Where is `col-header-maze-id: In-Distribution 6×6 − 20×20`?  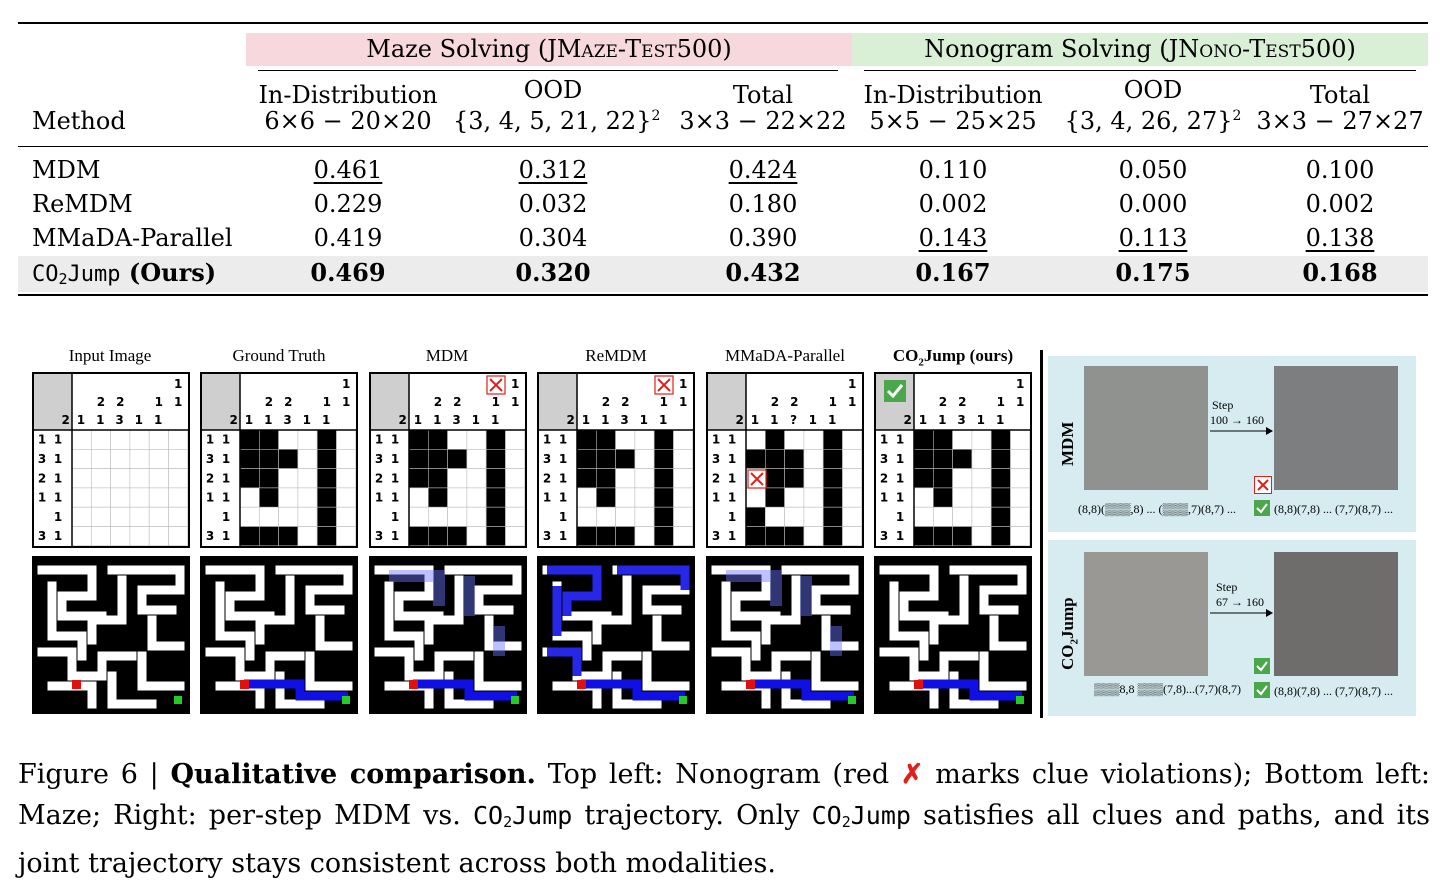
col-header-maze-id: In-Distribution 6×6 − 20×20 is located at coordinates (348, 108).